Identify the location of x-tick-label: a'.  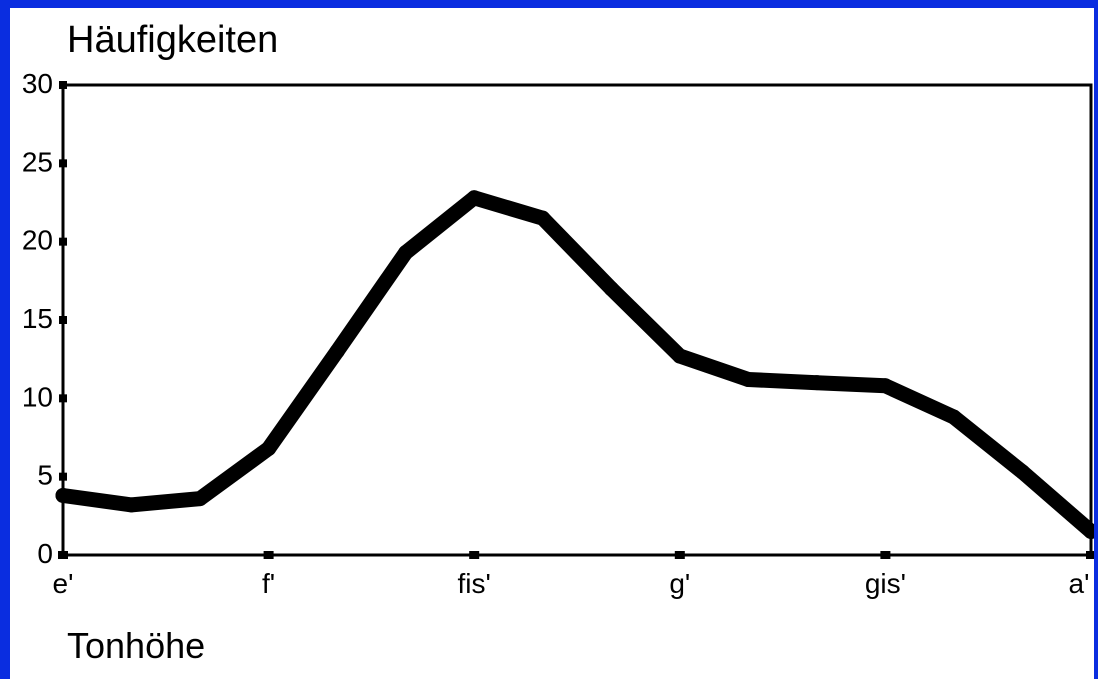
(1079, 583).